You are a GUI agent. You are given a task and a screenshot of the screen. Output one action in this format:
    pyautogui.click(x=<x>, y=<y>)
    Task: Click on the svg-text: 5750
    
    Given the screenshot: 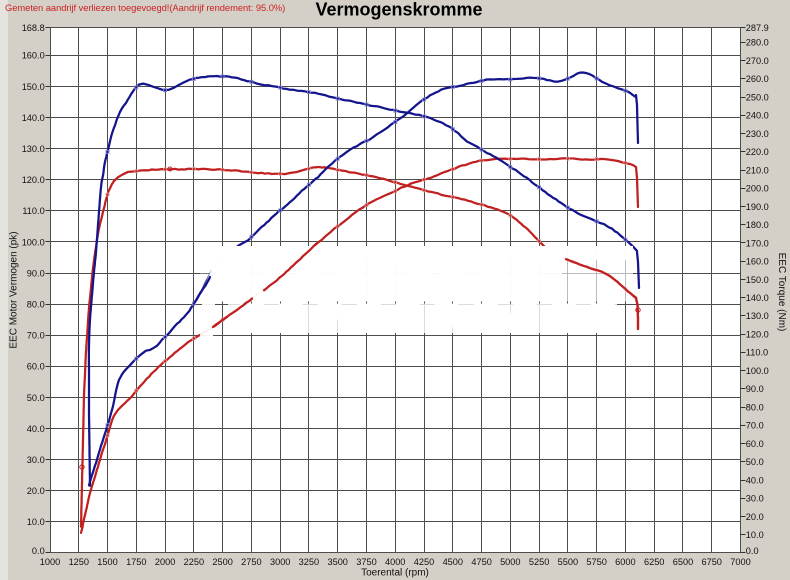 What is the action you would take?
    pyautogui.click(x=596, y=562)
    